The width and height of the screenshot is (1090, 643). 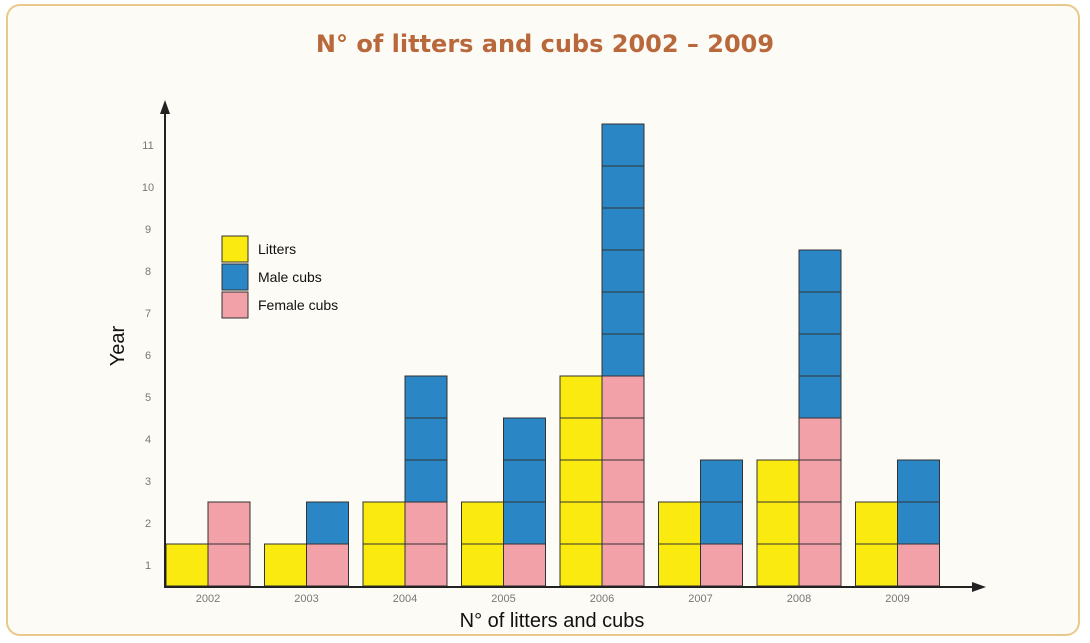 What do you see at coordinates (148, 566) in the screenshot?
I see `y-tick-label-1: 1` at bounding box center [148, 566].